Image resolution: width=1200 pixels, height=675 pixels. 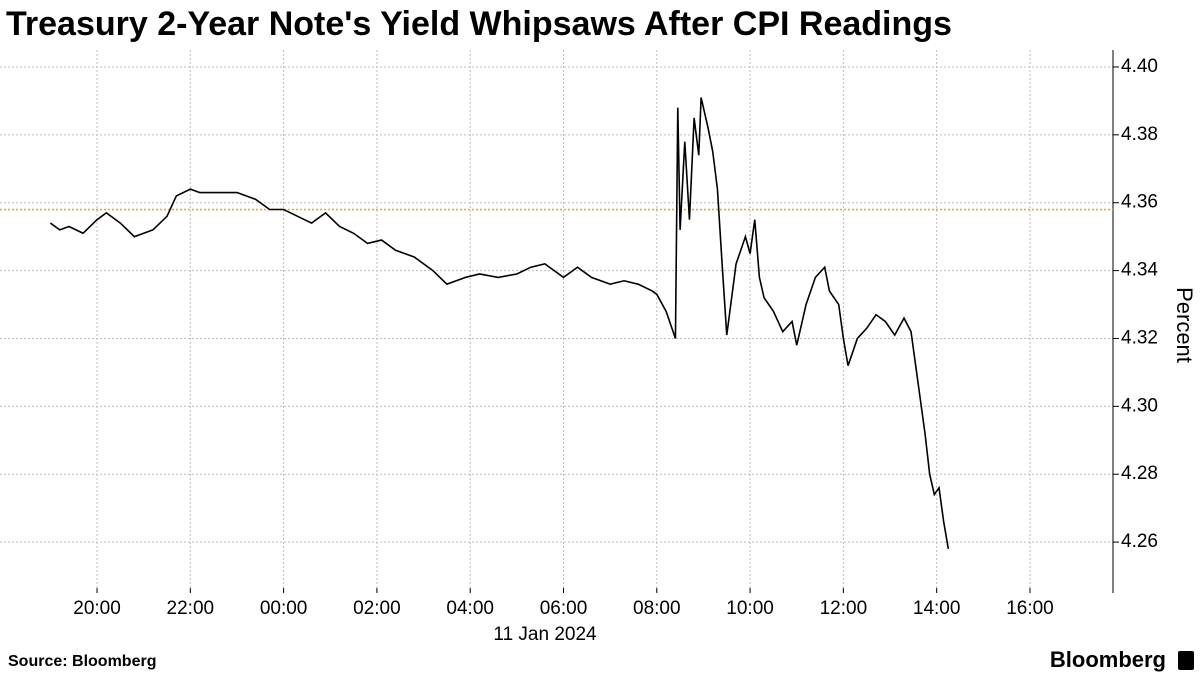 I want to click on x-axis-label: 11 Jan 2024, so click(x=545, y=634).